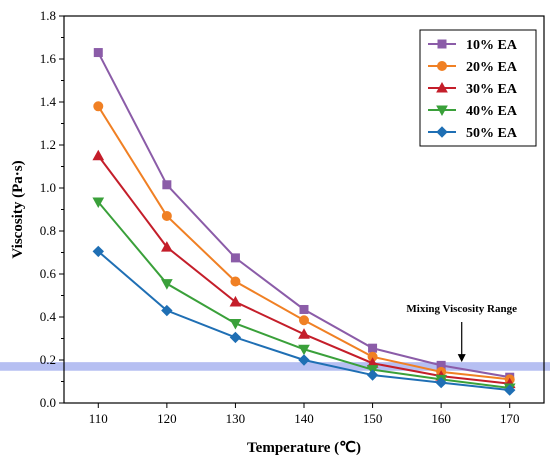  I want to click on legend-item: 20% EA, so click(473, 67).